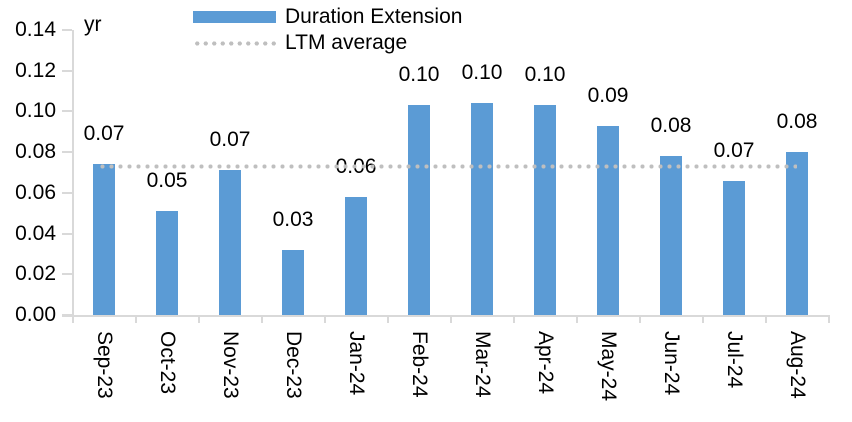 Image resolution: width=852 pixels, height=422 pixels. What do you see at coordinates (545, 363) in the screenshot?
I see `x-axis-category-label: Apr-24` at bounding box center [545, 363].